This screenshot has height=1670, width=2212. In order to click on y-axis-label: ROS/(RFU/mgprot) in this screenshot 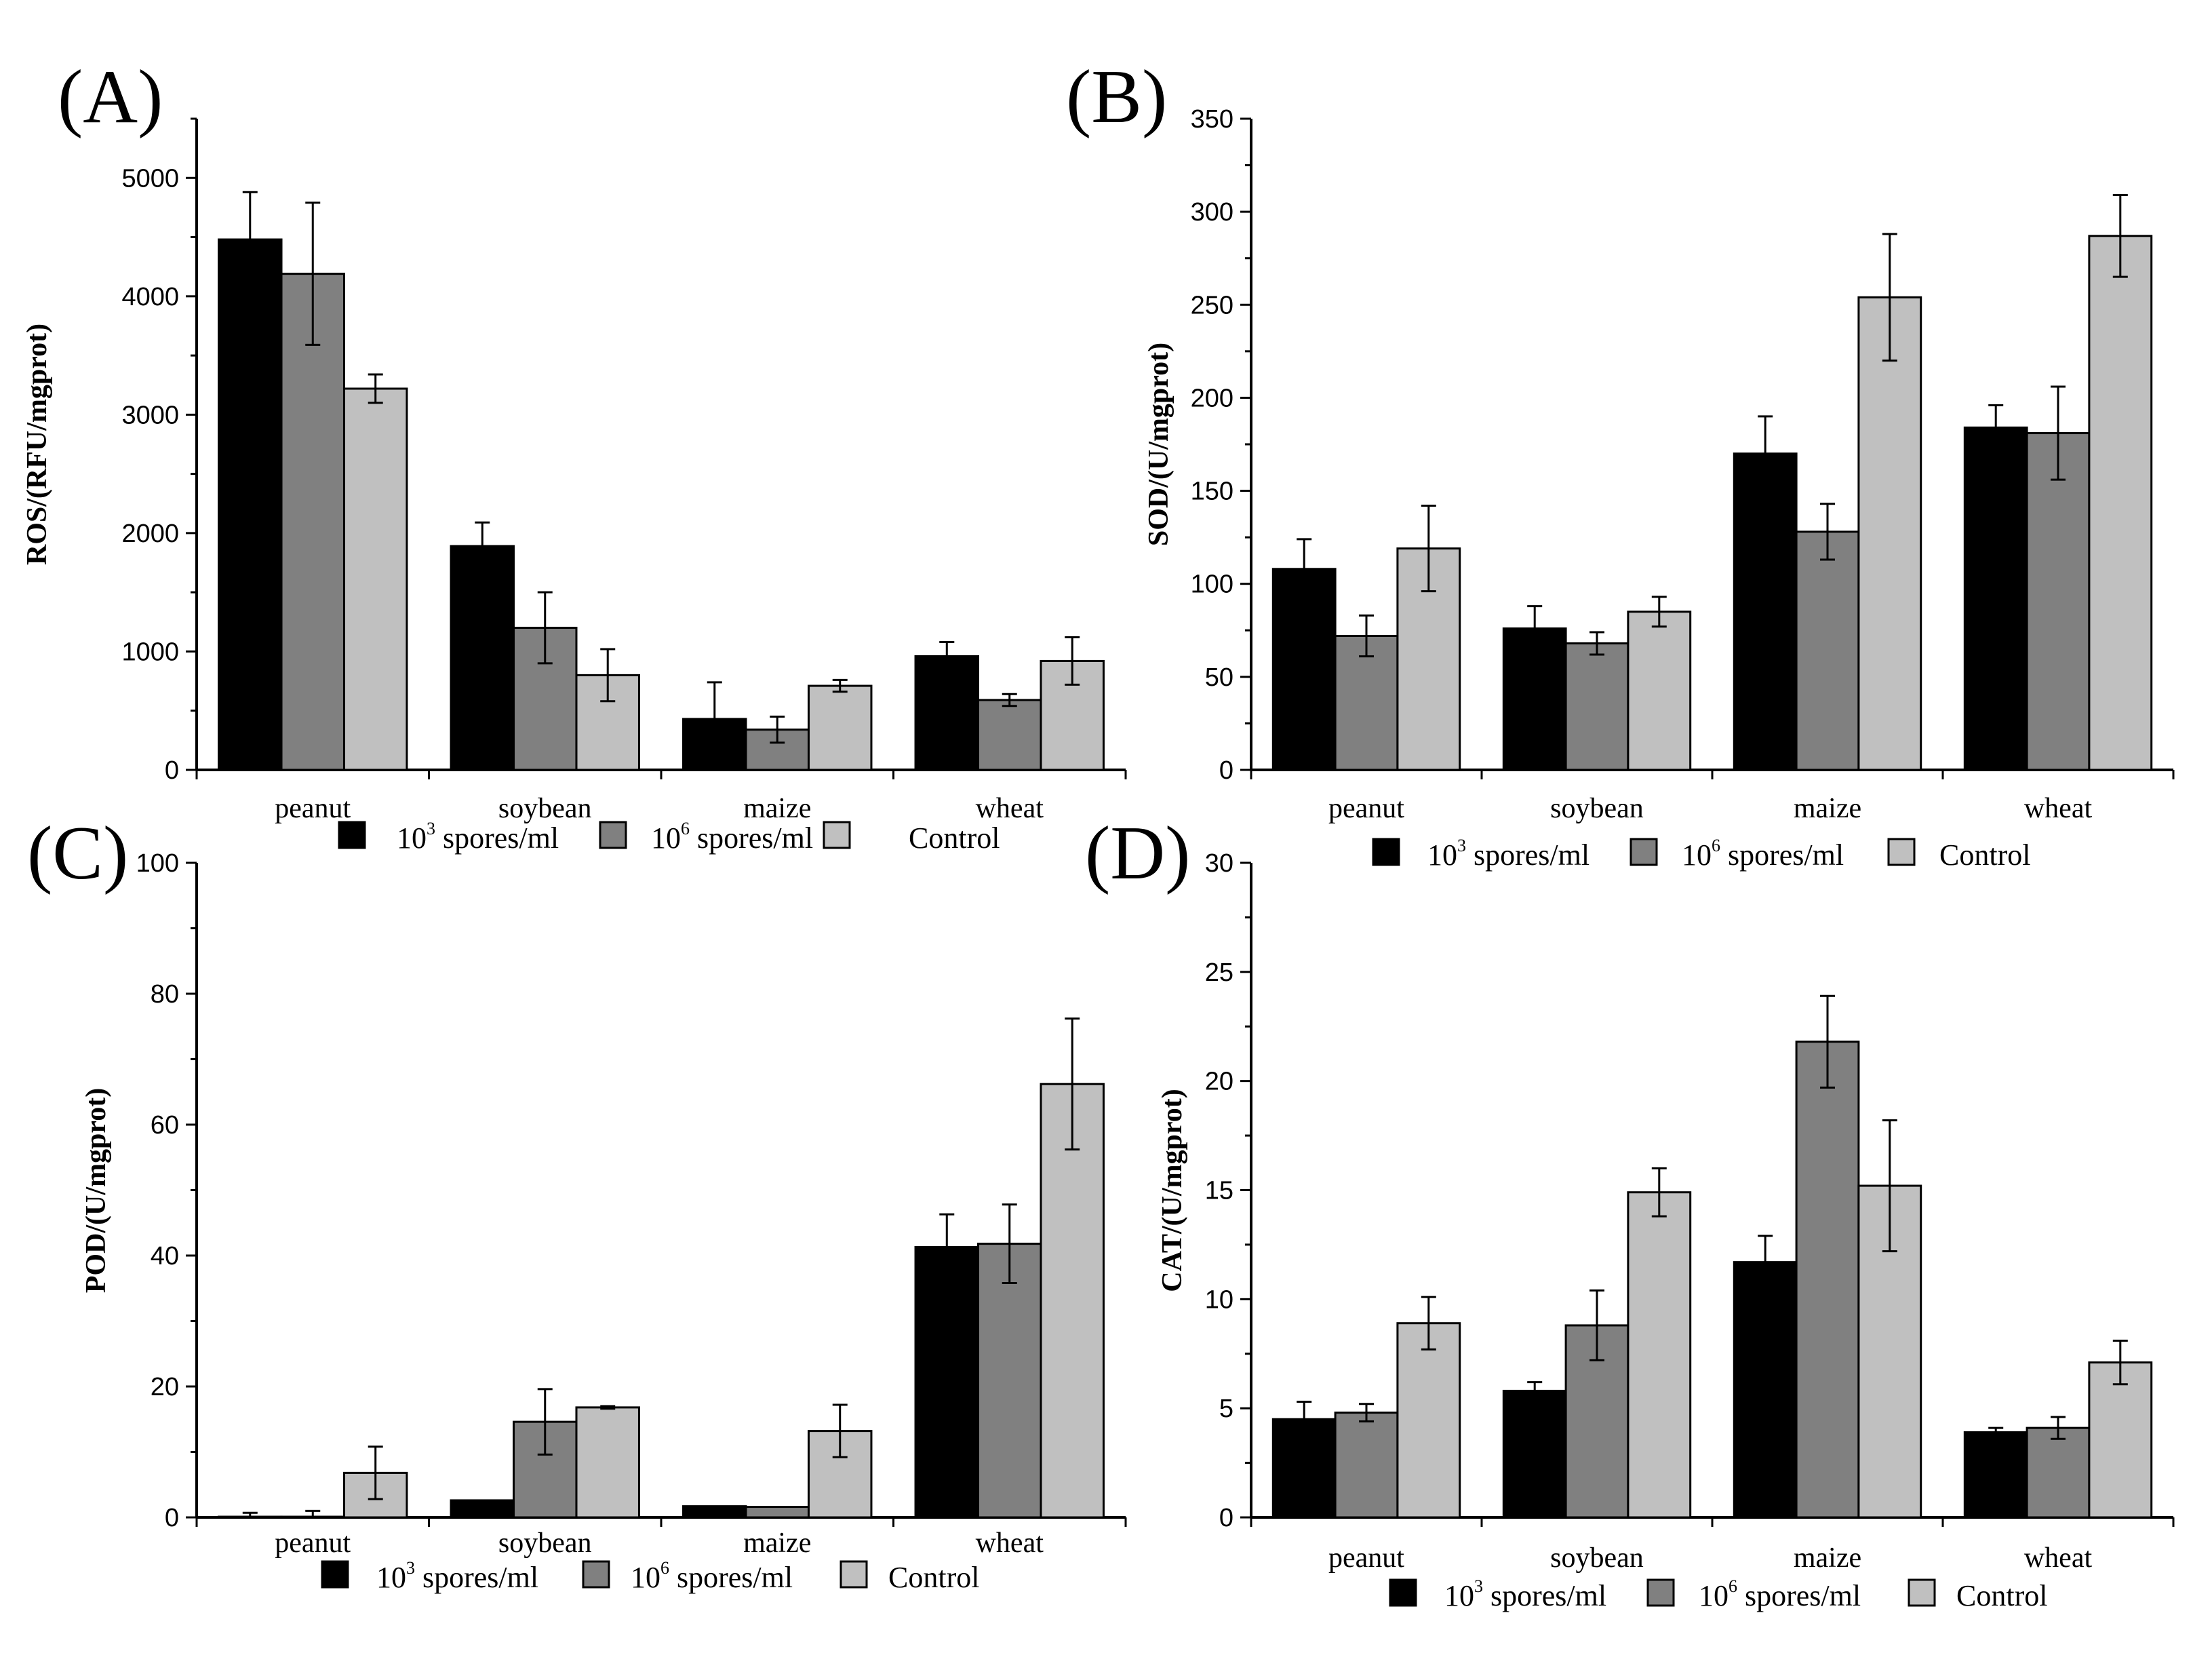, I will do `click(37, 444)`.